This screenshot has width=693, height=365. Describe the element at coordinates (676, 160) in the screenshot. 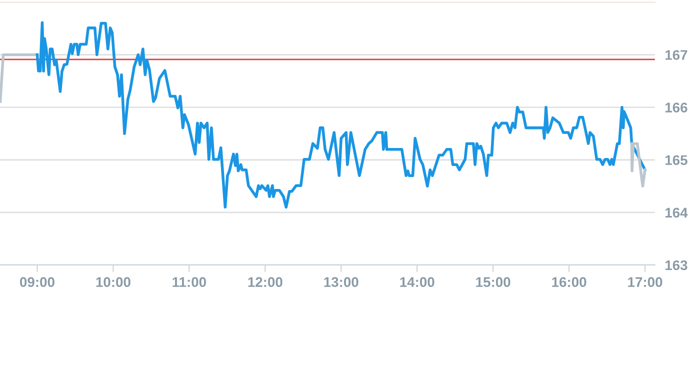

I see `y-tick-label: 165` at that location.